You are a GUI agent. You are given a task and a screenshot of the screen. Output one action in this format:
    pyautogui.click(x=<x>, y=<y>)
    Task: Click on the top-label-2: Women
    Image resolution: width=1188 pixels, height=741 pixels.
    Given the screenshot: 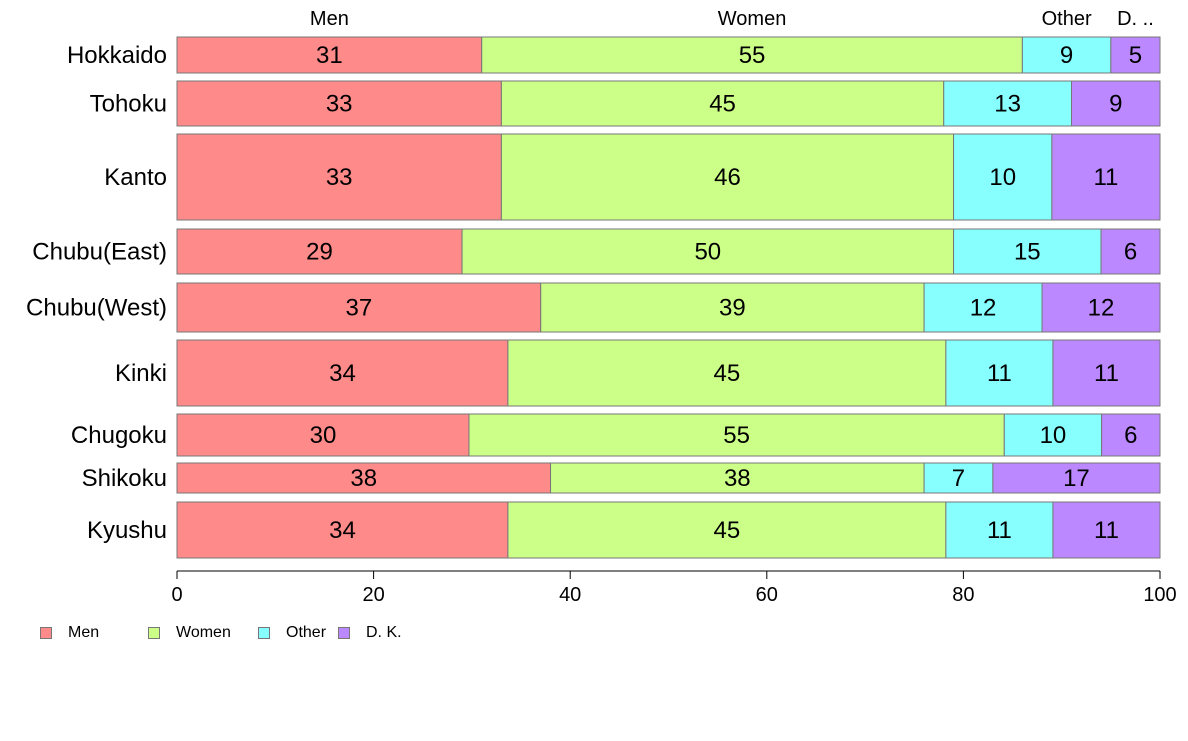 What is the action you would take?
    pyautogui.click(x=752, y=19)
    